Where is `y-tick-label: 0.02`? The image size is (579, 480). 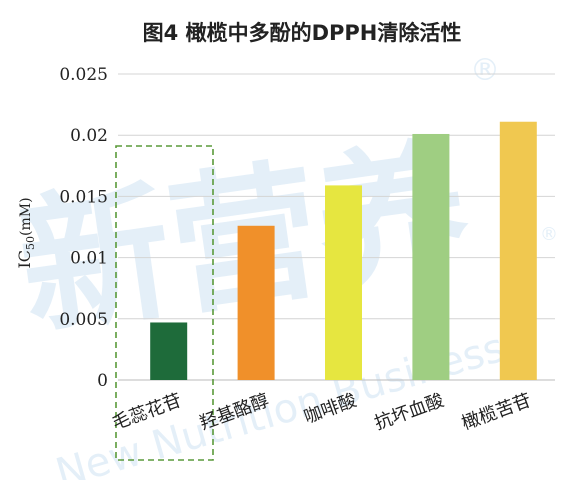 y-tick-label: 0.02 is located at coordinates (89, 136).